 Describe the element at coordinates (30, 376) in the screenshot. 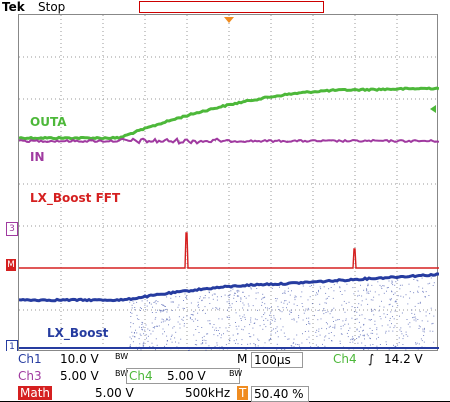

I see `ch3-label: Ch3` at that location.